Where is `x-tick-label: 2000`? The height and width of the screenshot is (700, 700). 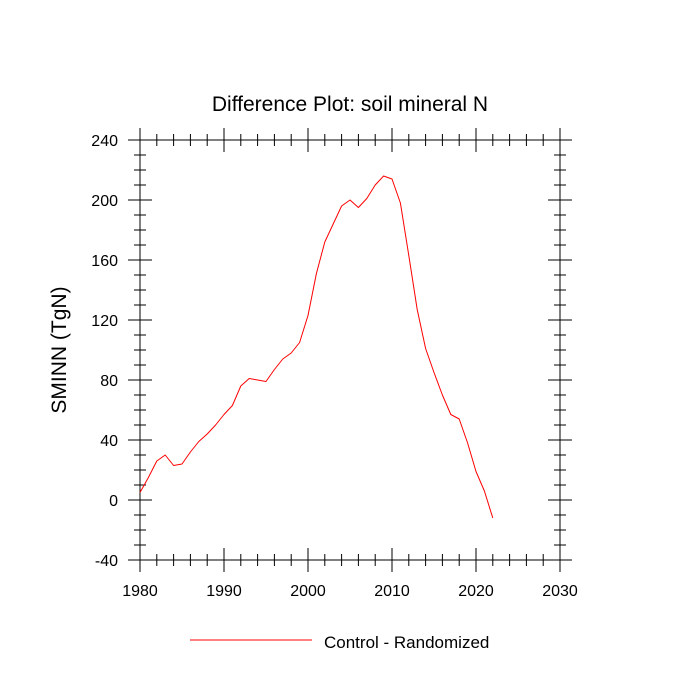 x-tick-label: 2000 is located at coordinates (308, 591).